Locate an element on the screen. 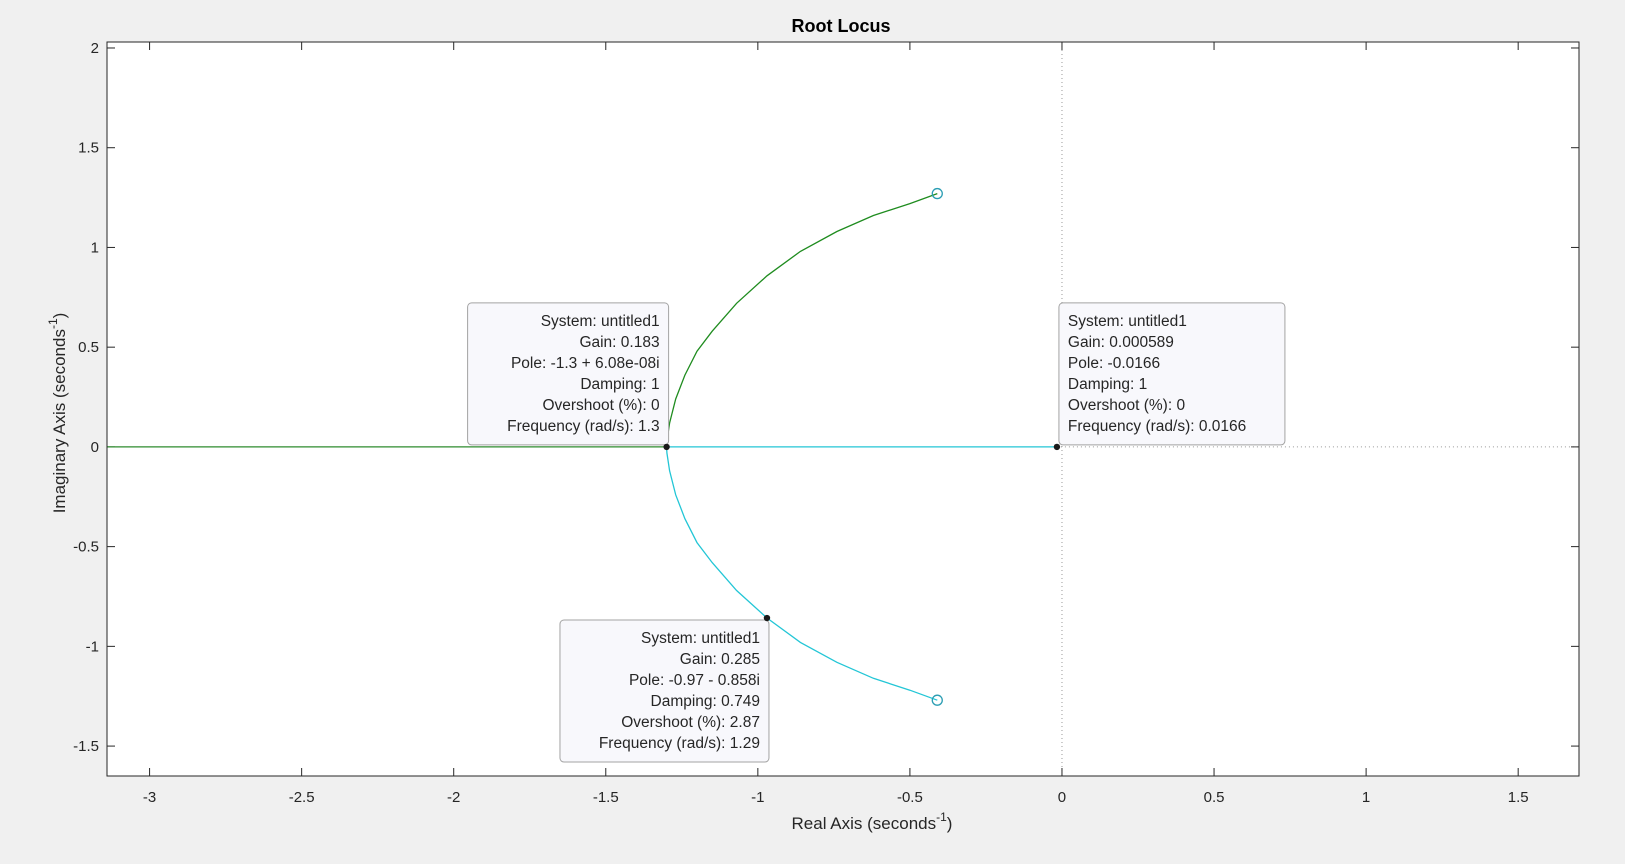 The width and height of the screenshot is (1625, 864). y-tick-label: 0.5 is located at coordinates (88, 347).